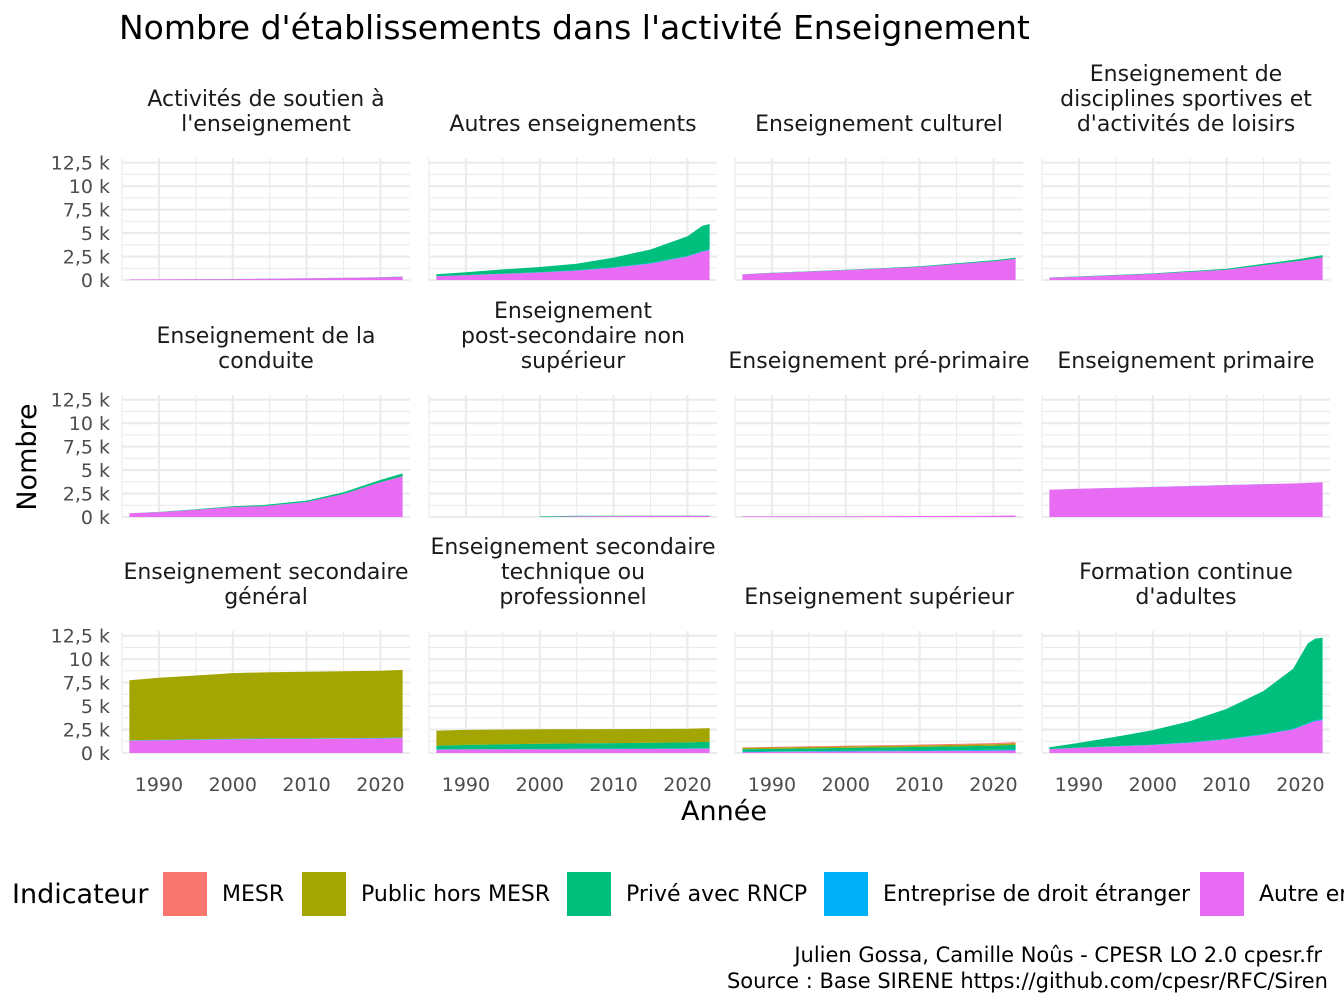 This screenshot has width=1344, height=1008. What do you see at coordinates (27, 456) in the screenshot?
I see `y-axis-title: Nombre` at bounding box center [27, 456].